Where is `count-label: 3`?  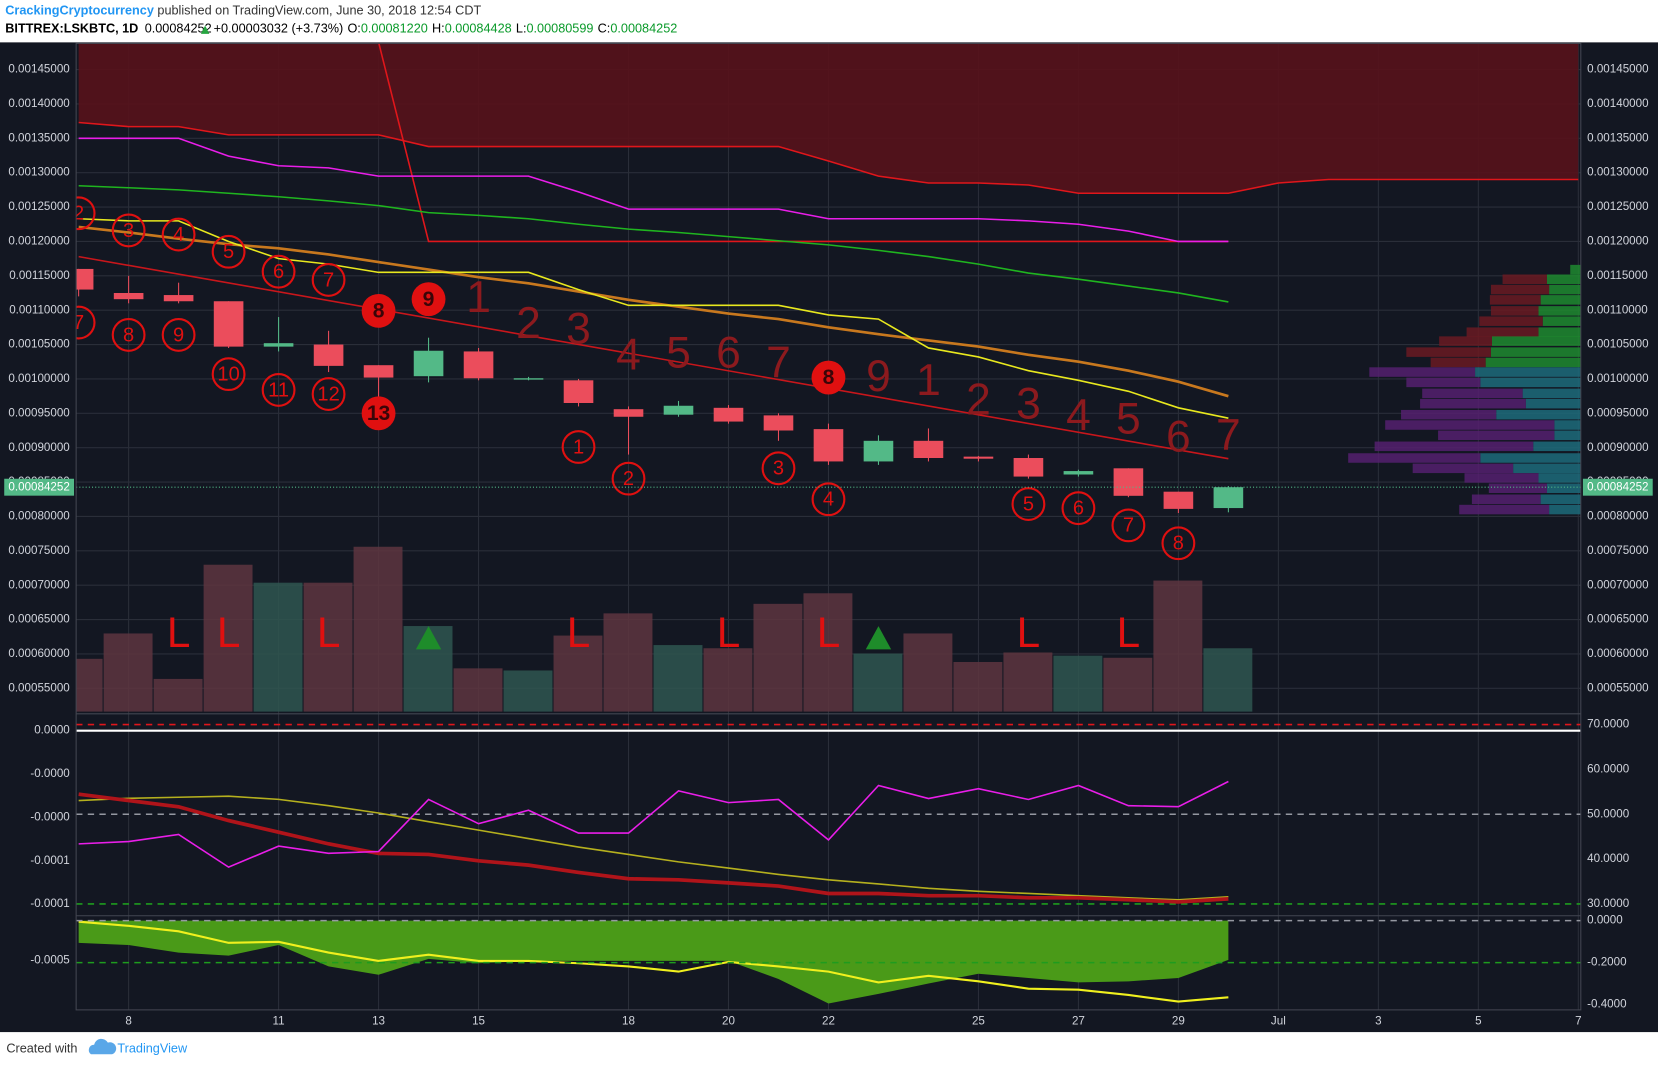 count-label: 3 is located at coordinates (778, 469).